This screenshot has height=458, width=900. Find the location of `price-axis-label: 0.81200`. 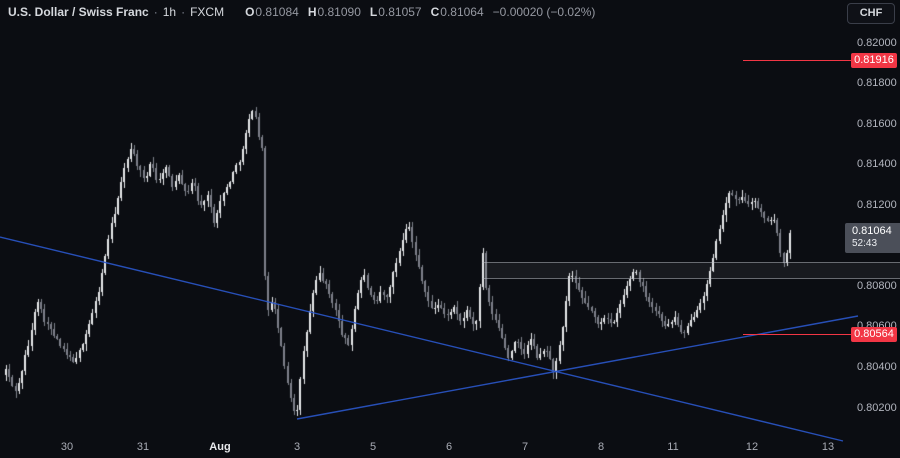

price-axis-label: 0.81200 is located at coordinates (877, 205).